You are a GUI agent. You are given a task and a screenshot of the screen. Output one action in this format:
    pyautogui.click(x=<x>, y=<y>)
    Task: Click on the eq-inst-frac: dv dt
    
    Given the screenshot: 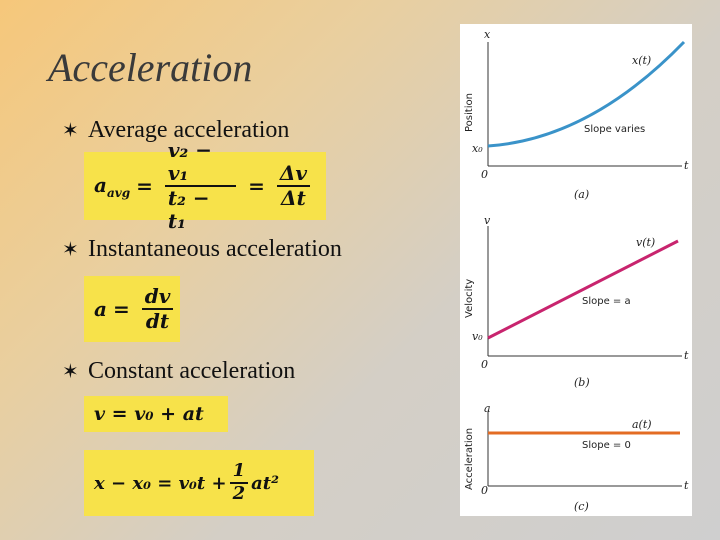 What is the action you would take?
    pyautogui.click(x=157, y=309)
    